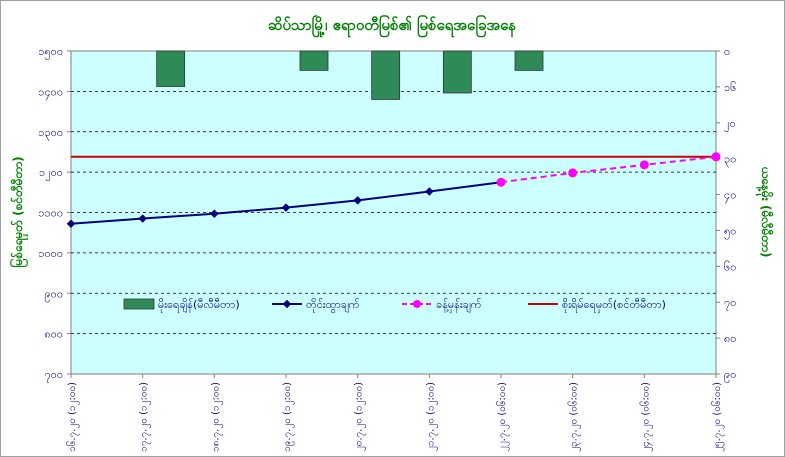 This screenshot has width=785, height=457. Describe the element at coordinates (50, 213) in the screenshot. I see `left-tick-label: ၁၁၀၀` at that location.